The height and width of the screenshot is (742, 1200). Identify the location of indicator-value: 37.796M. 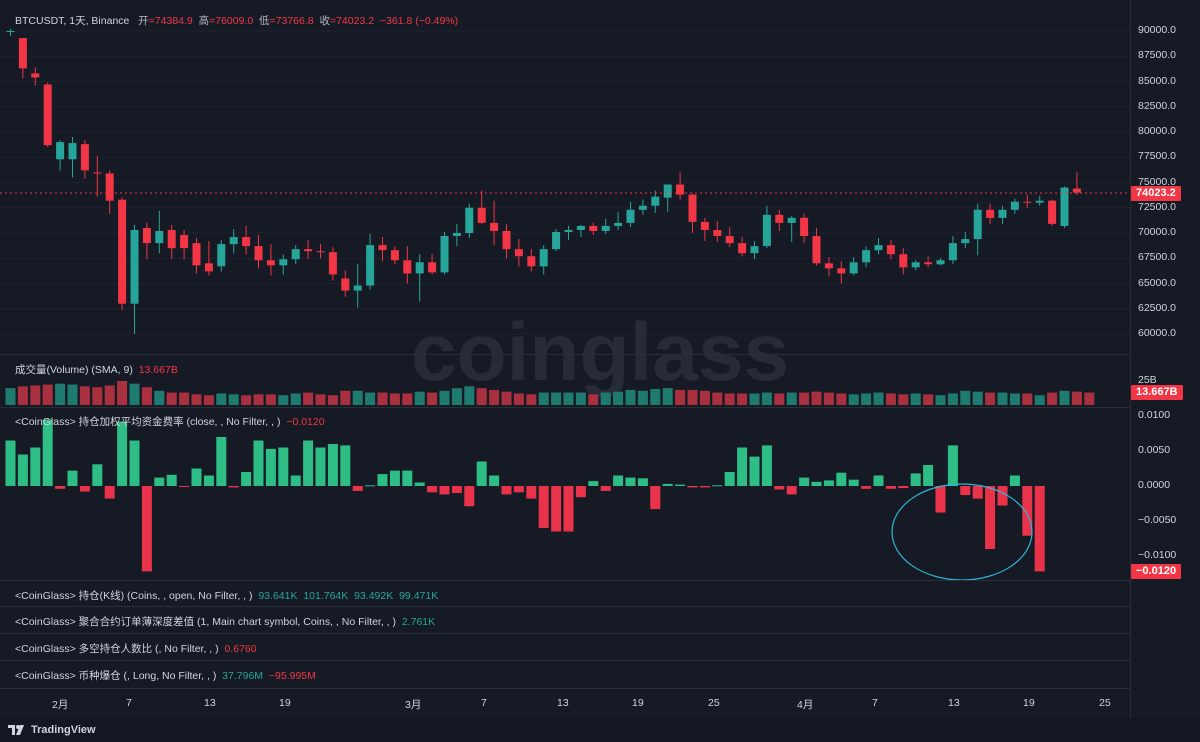
(243, 676).